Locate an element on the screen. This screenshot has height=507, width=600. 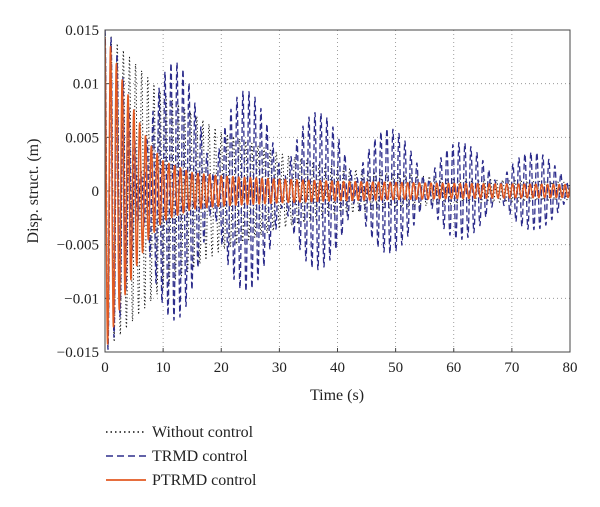
x-tick-label: 50 is located at coordinates (395, 368).